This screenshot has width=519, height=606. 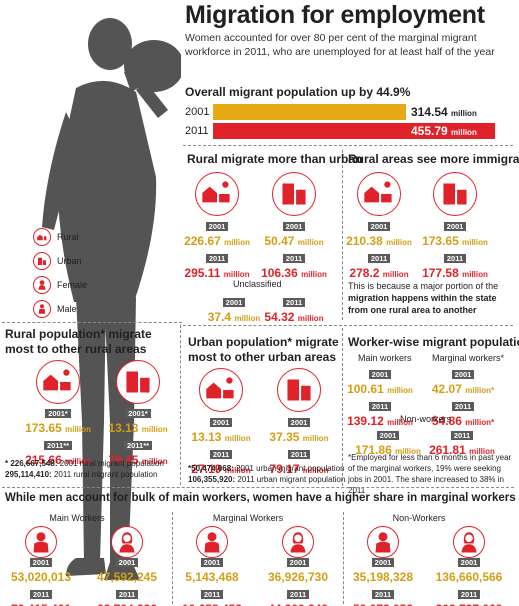 What do you see at coordinates (138, 435) in the screenshot?
I see `rural-pop-urban-values: 2001* 13.13 million 2011** 79.45 million` at bounding box center [138, 435].